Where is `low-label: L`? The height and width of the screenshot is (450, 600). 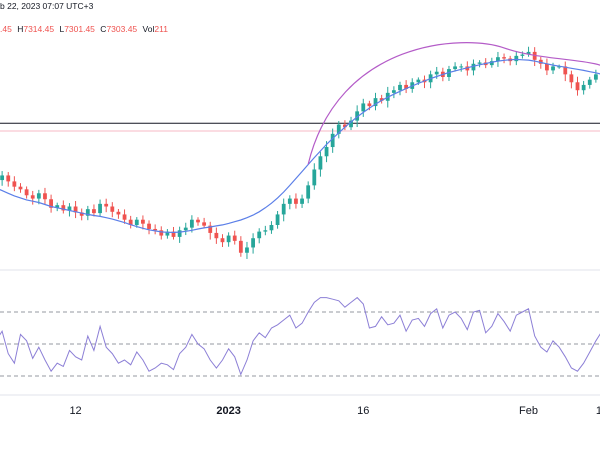
low-label: L is located at coordinates (62, 29).